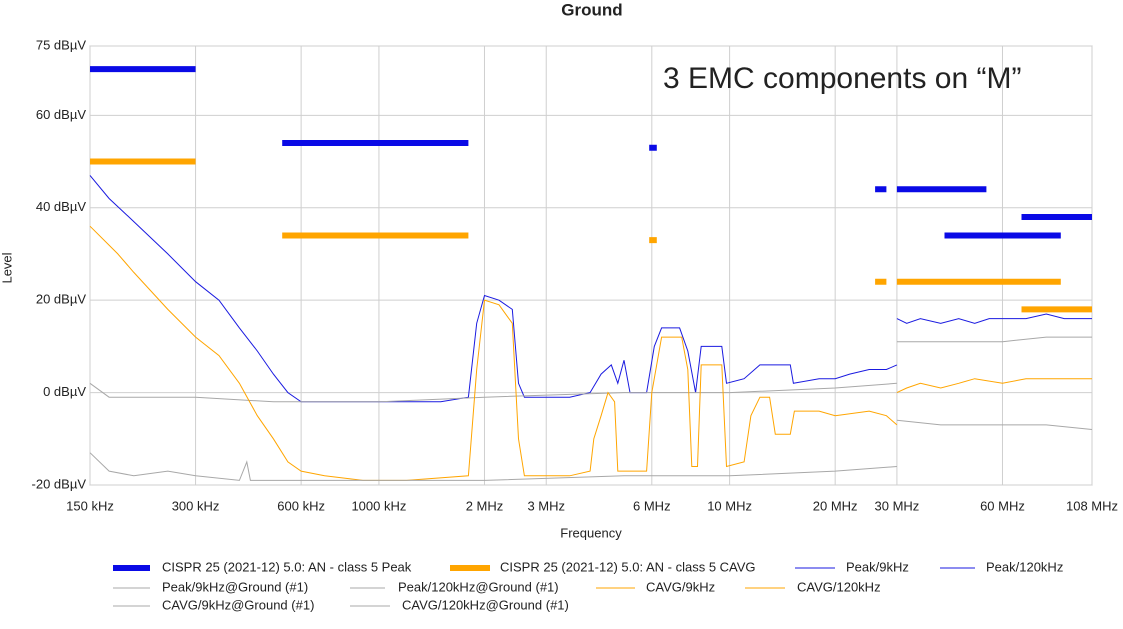 This screenshot has height=629, width=1123. I want to click on x-tick-label: 3 MHz, so click(546, 505).